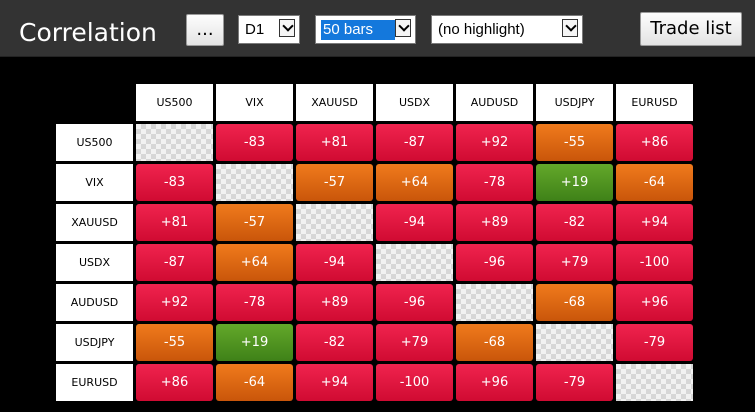 Image resolution: width=755 pixels, height=412 pixels. I want to click on row-header: USDJPY, so click(94, 342).